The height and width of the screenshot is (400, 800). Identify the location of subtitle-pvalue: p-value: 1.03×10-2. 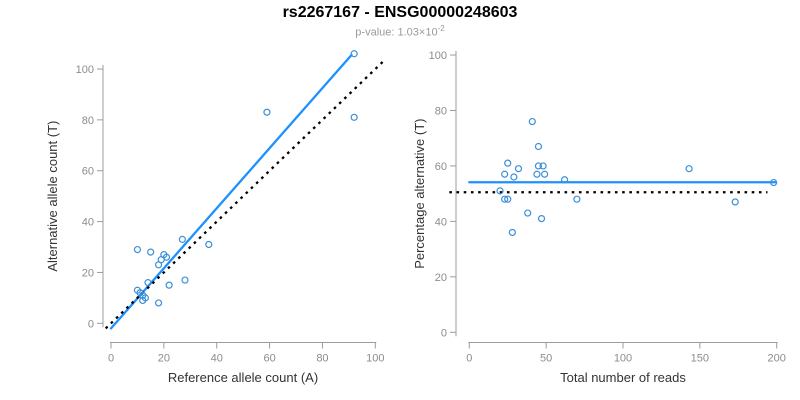
(400, 31).